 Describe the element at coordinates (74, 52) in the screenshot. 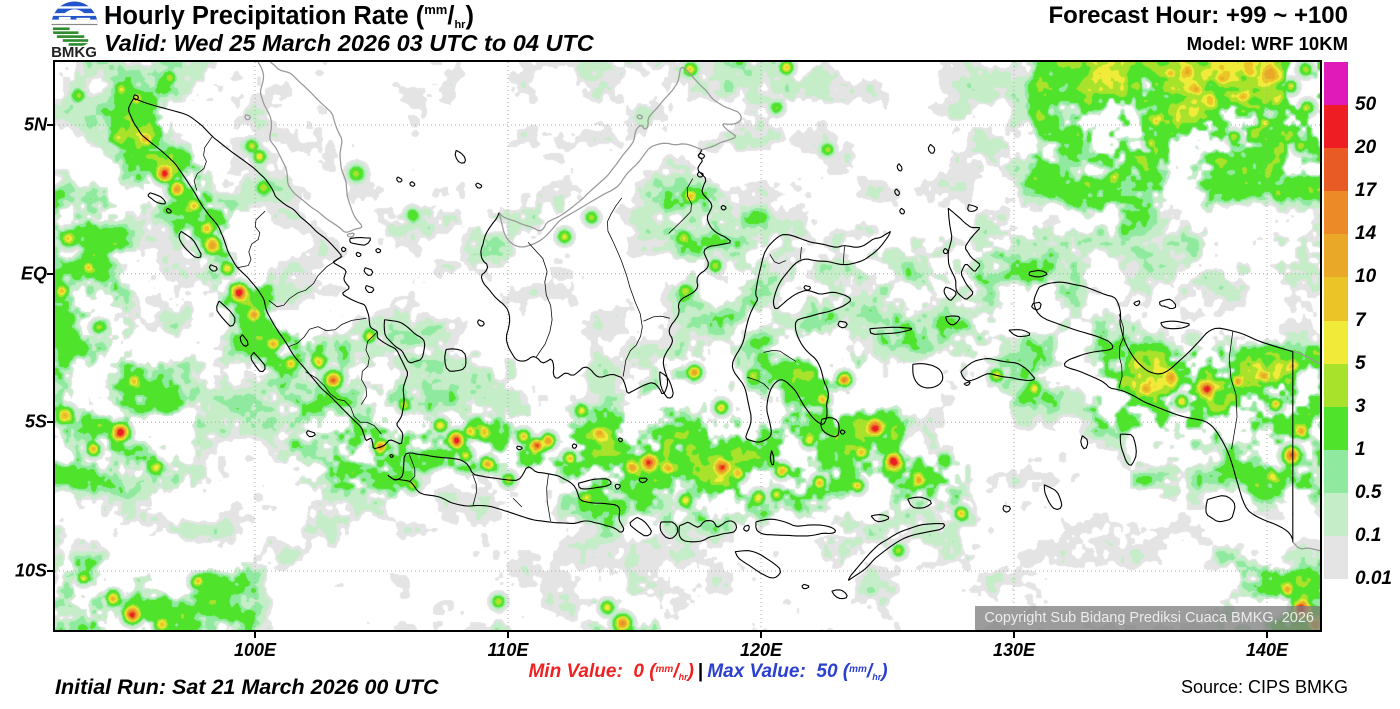

I see `bmkg-logo-text: BMKG` at that location.